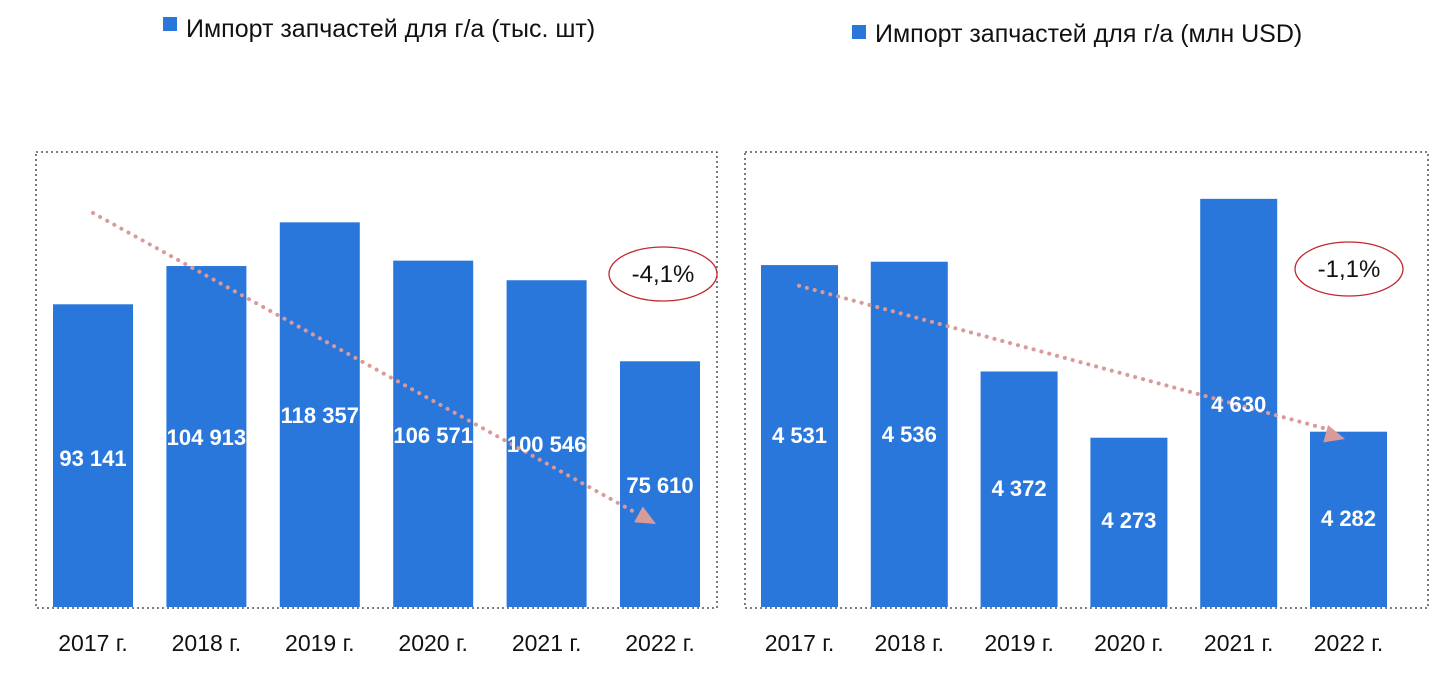  I want to click on bar-value-label: 75 610, so click(659, 485).